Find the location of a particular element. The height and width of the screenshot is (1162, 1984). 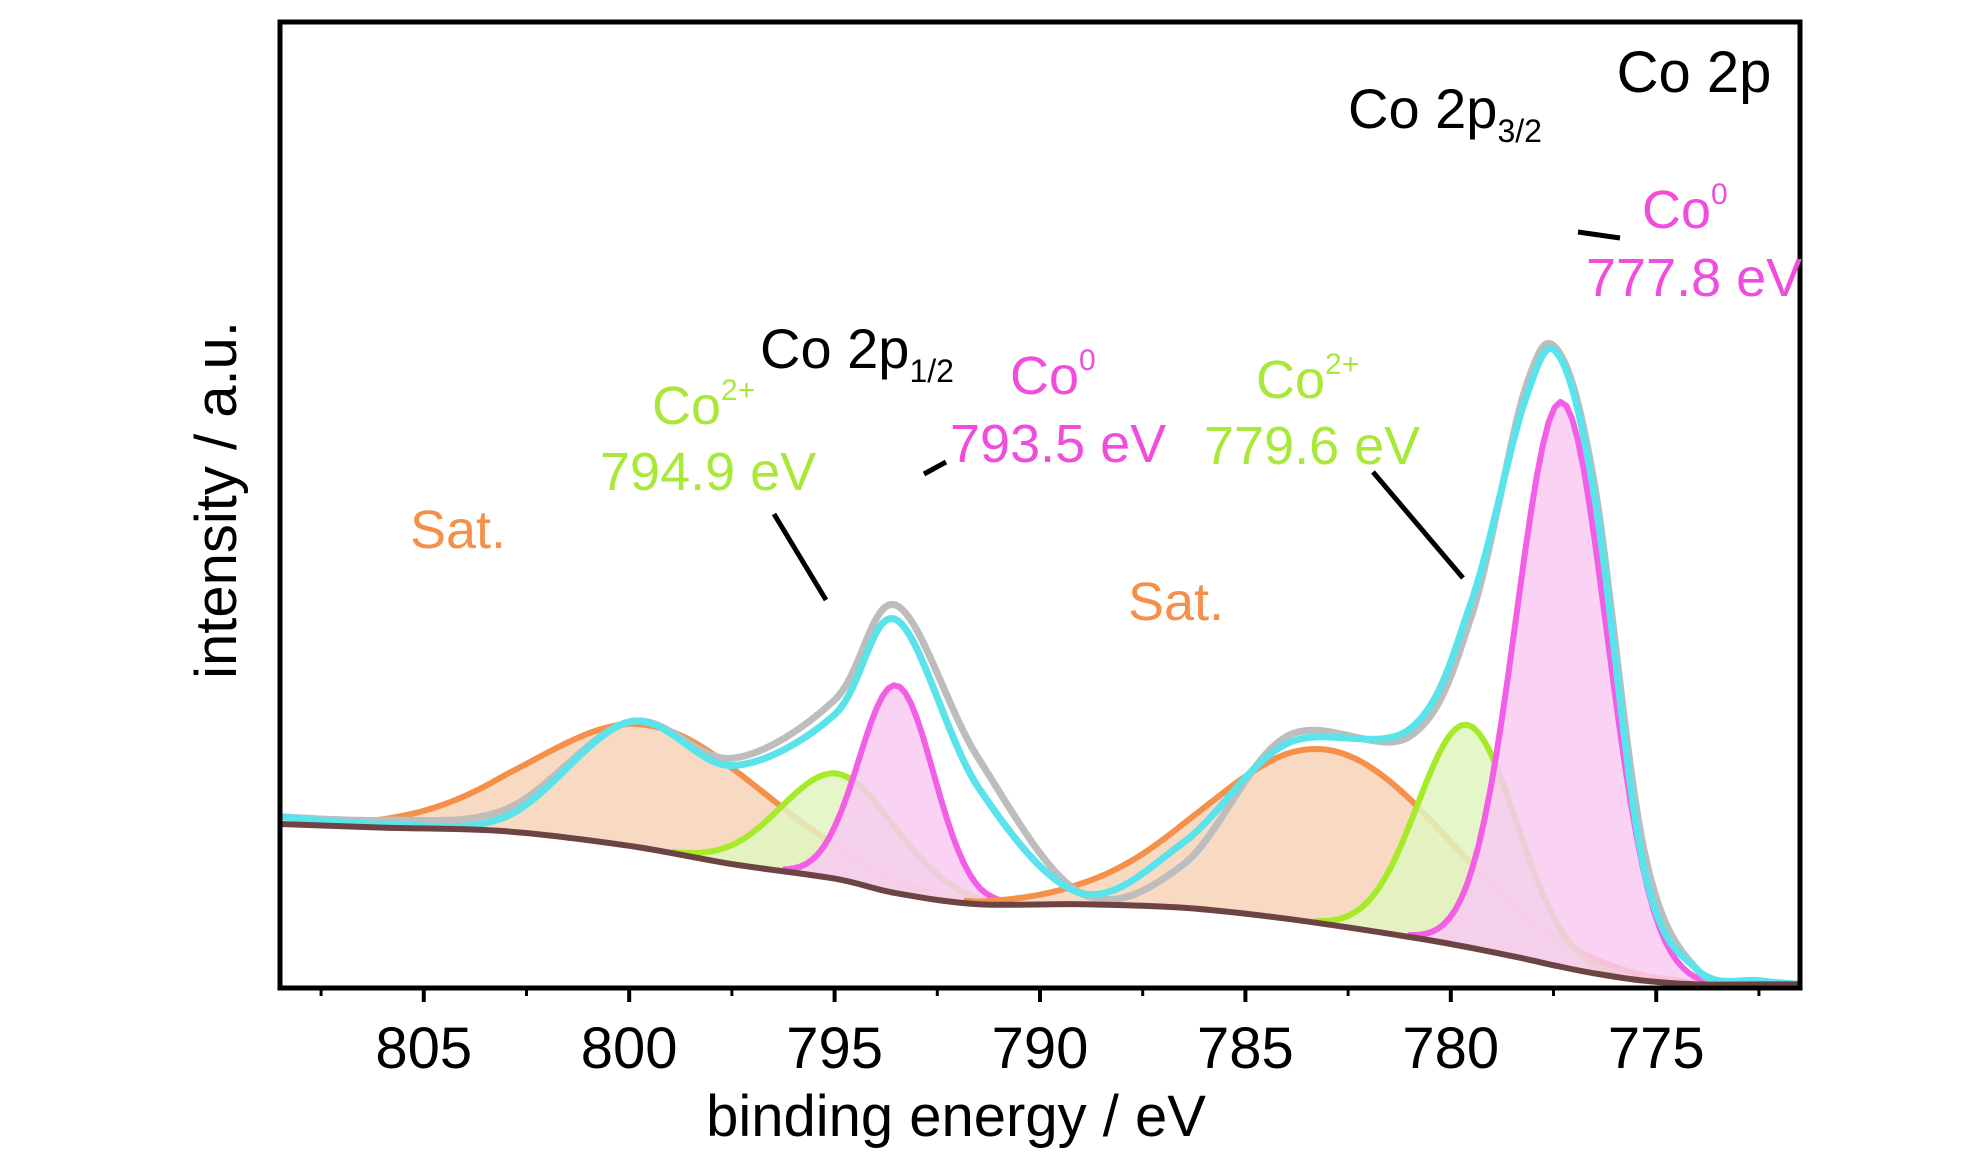

peak-energy-co0-2p12: 793.5 eV is located at coordinates (1058, 444).